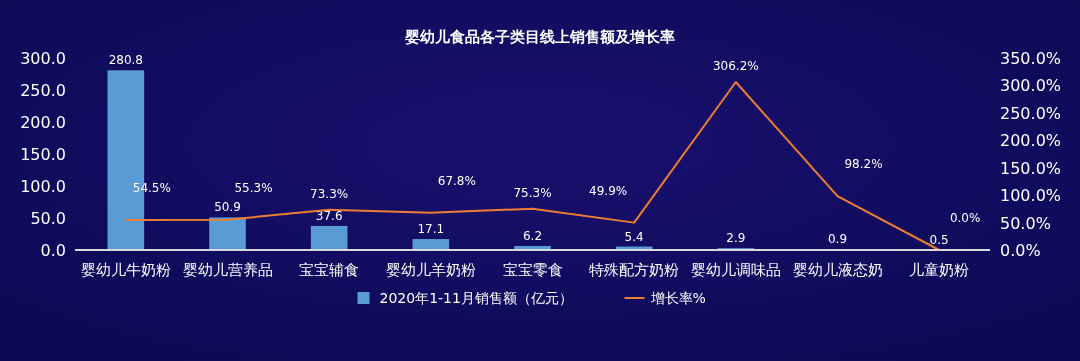  I want to click on y-tick-label: 100.0, so click(43, 186).